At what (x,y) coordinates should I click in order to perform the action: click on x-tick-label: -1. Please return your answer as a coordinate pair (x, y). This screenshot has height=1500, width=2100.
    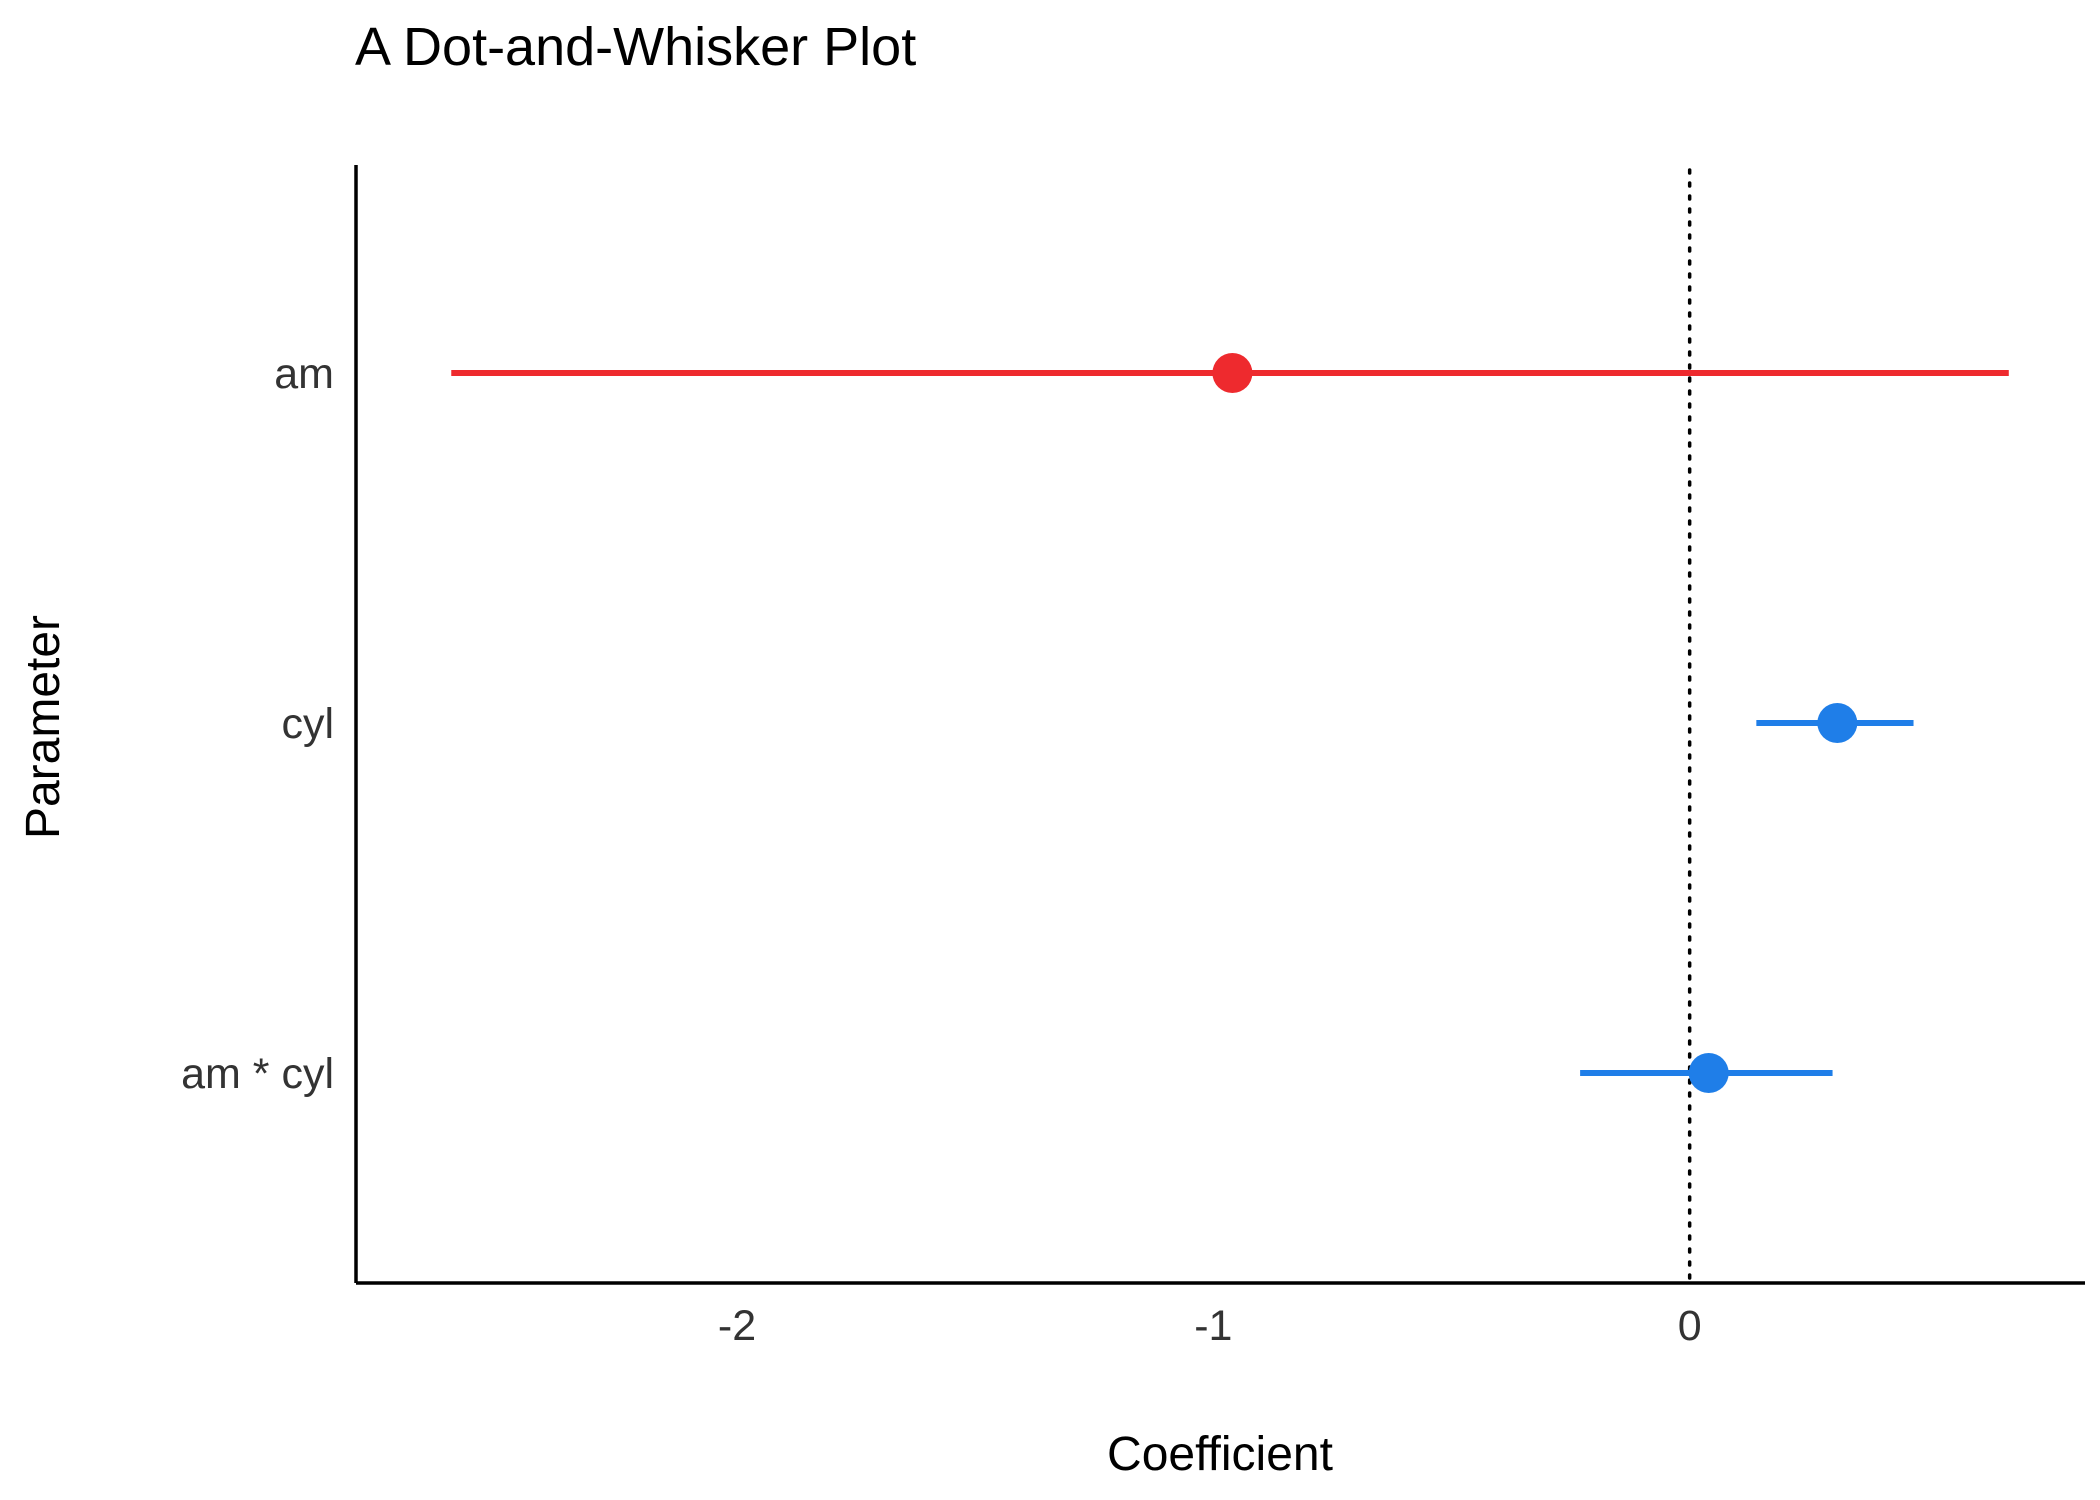
    Looking at the image, I should click on (1213, 1326).